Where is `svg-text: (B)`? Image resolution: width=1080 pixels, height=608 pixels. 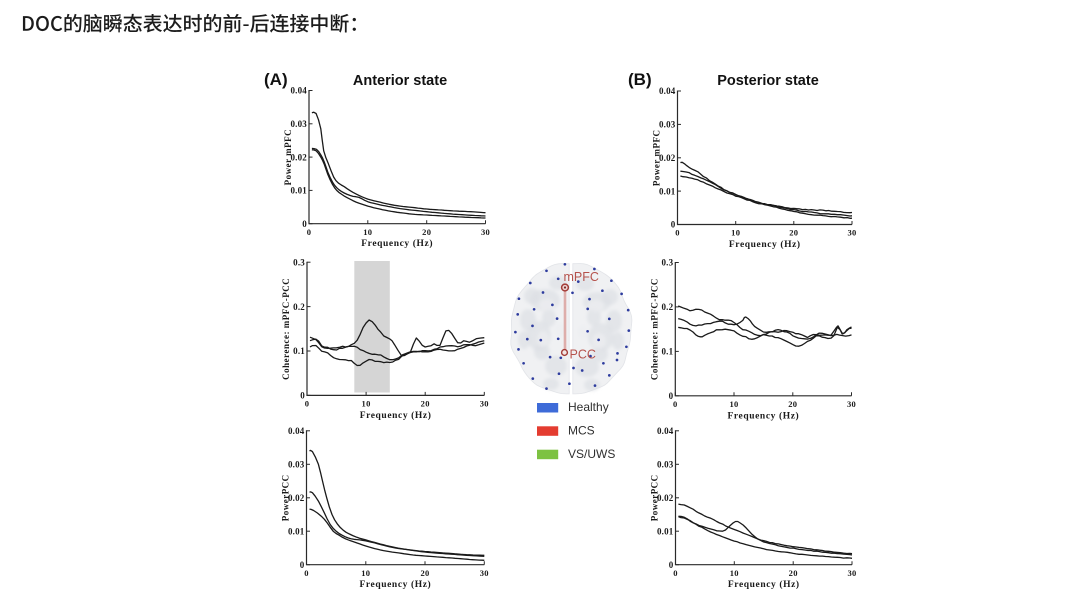
svg-text: (B) is located at coordinates (640, 79).